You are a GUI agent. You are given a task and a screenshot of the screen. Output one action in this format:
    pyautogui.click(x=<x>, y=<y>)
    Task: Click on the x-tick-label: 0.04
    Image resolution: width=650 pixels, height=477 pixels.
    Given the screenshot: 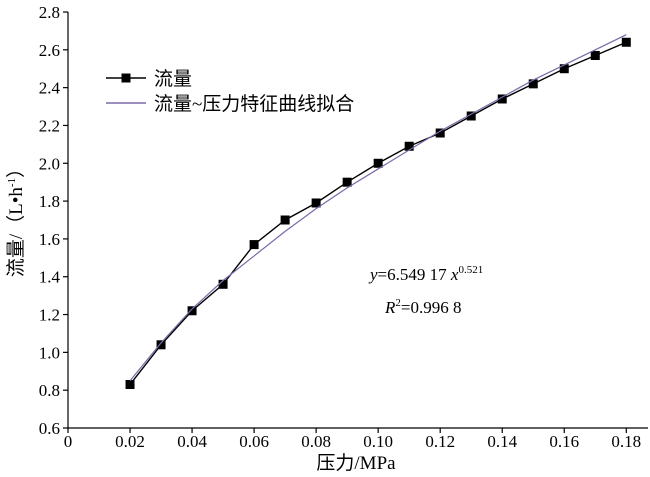 What is the action you would take?
    pyautogui.click(x=192, y=441)
    